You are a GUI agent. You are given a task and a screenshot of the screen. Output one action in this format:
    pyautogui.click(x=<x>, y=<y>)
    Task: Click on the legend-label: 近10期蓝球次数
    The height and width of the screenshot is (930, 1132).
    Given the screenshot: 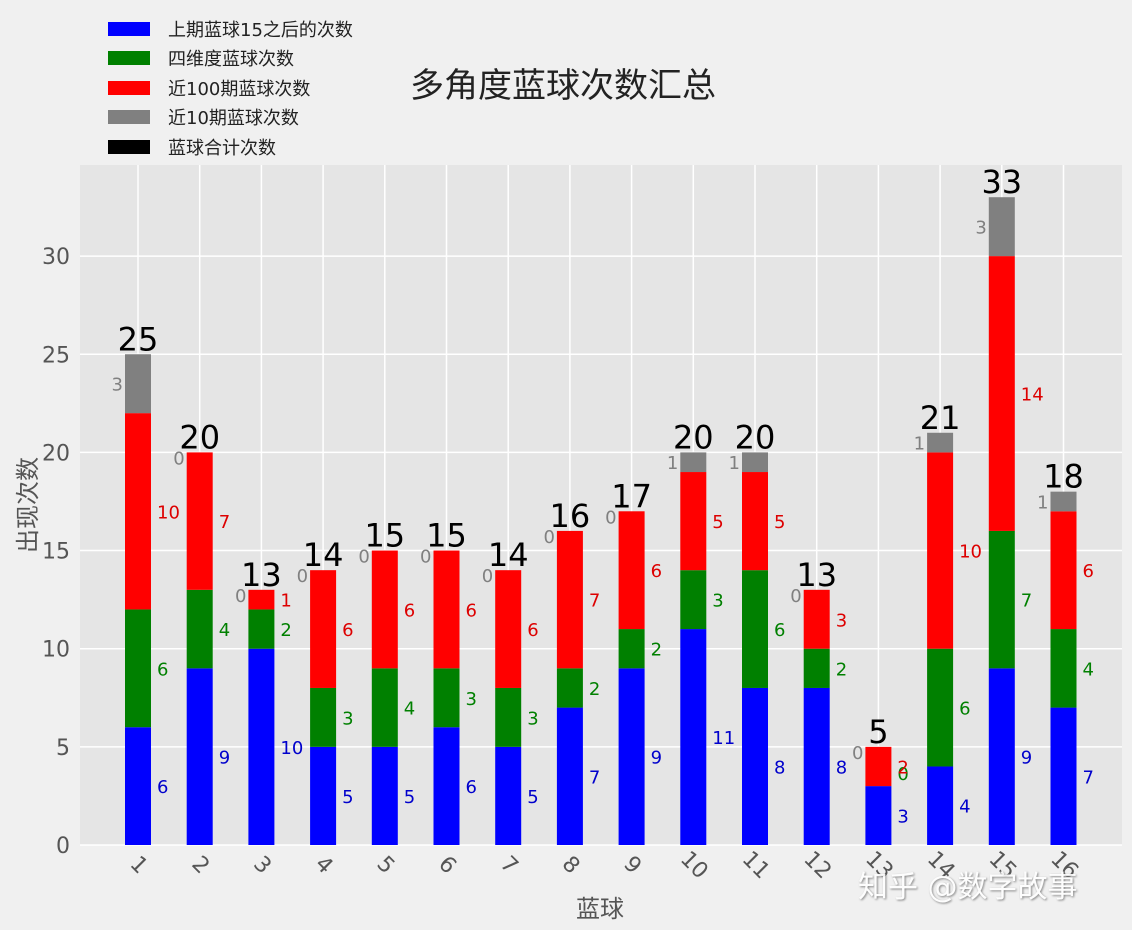 What is the action you would take?
    pyautogui.click(x=233, y=119)
    